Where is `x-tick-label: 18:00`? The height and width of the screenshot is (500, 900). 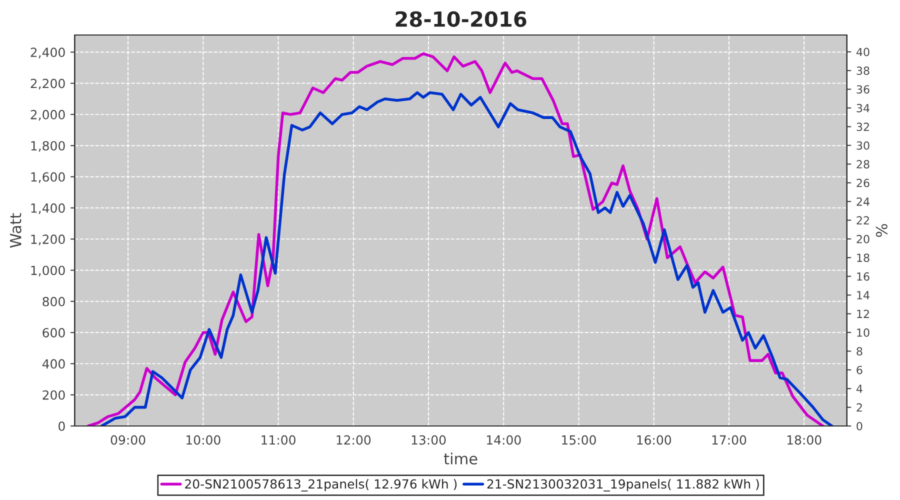 x-tick-label: 18:00 is located at coordinates (804, 440).